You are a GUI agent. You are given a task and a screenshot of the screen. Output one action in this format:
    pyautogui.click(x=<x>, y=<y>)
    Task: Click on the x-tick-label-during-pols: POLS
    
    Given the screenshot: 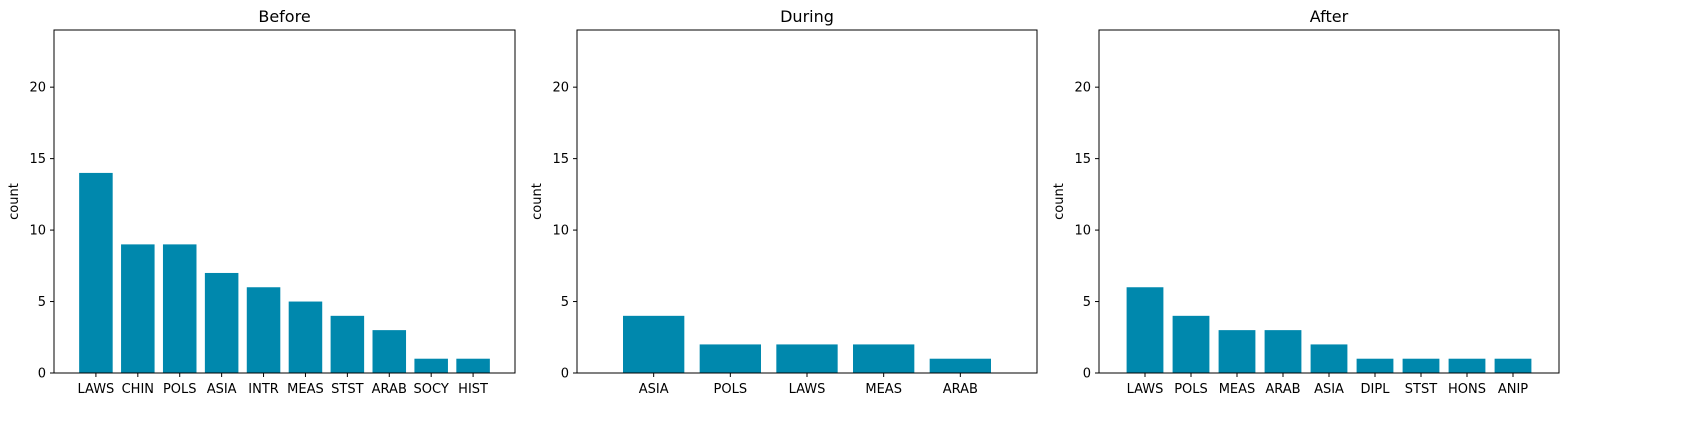 What is the action you would take?
    pyautogui.click(x=731, y=389)
    